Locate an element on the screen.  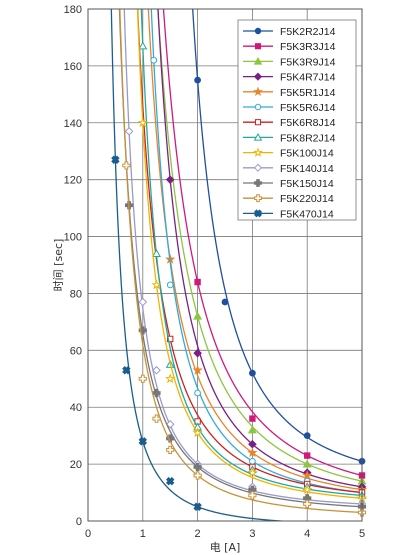
x-tick-label: 4 is located at coordinates (307, 534).